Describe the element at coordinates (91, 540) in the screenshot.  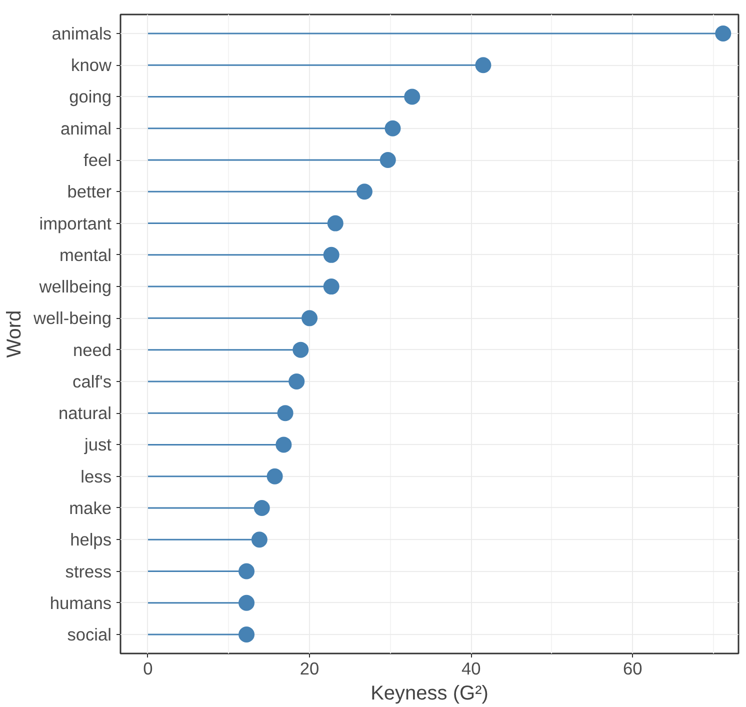
I see `y-tick-label: helps` at that location.